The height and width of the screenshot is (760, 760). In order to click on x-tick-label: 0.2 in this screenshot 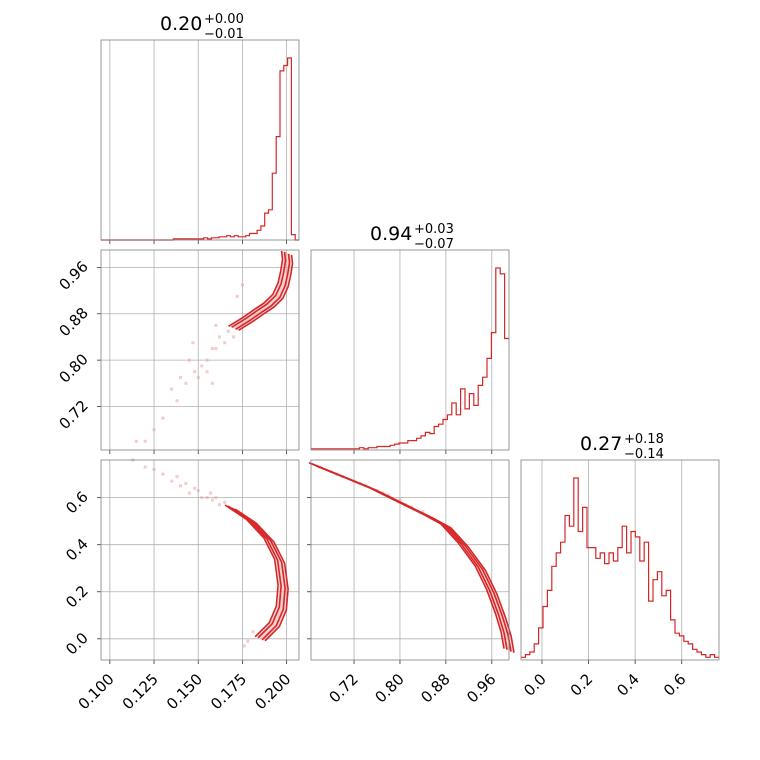, I will do `click(582, 685)`.